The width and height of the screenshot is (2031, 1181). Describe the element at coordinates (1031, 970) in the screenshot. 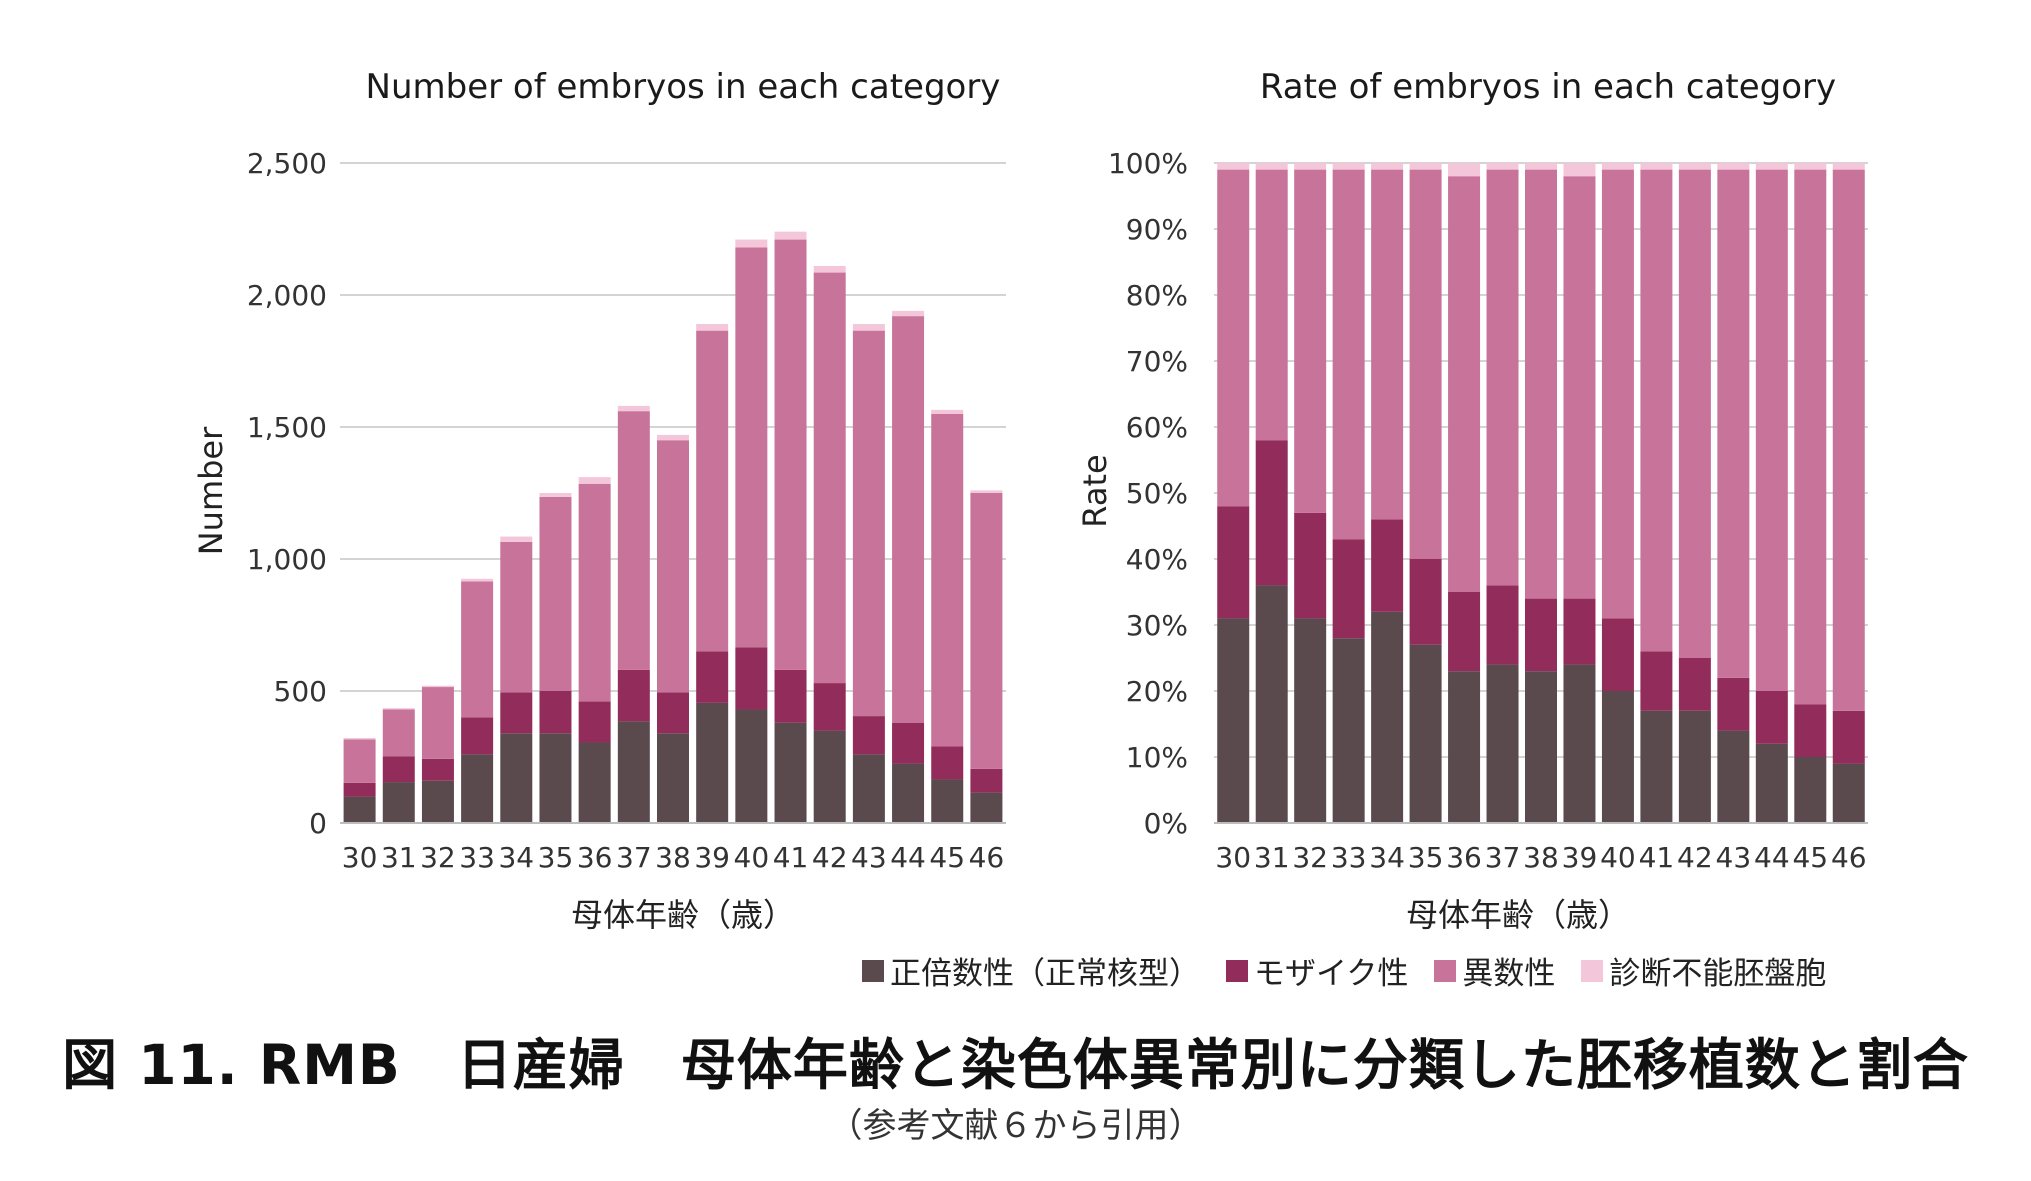

I see `legend-item-euploid: 正倍数性（正常核型）` at that location.